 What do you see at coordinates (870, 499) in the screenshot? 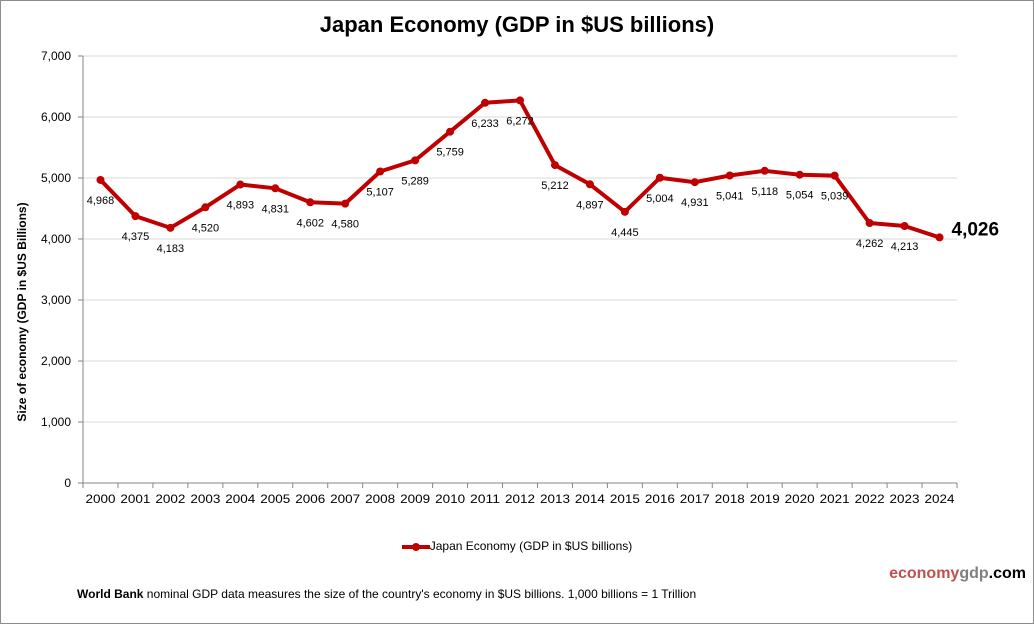
I see `x-tick-label: 2022` at bounding box center [870, 499].